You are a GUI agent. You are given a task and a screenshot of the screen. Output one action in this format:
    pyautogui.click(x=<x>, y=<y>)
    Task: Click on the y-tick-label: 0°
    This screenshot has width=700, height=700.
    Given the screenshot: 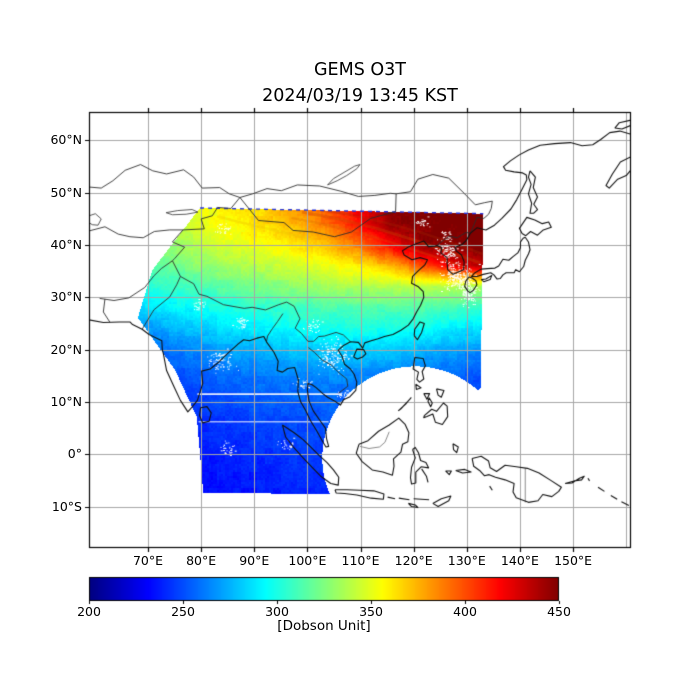 What is the action you would take?
    pyautogui.click(x=74, y=454)
    